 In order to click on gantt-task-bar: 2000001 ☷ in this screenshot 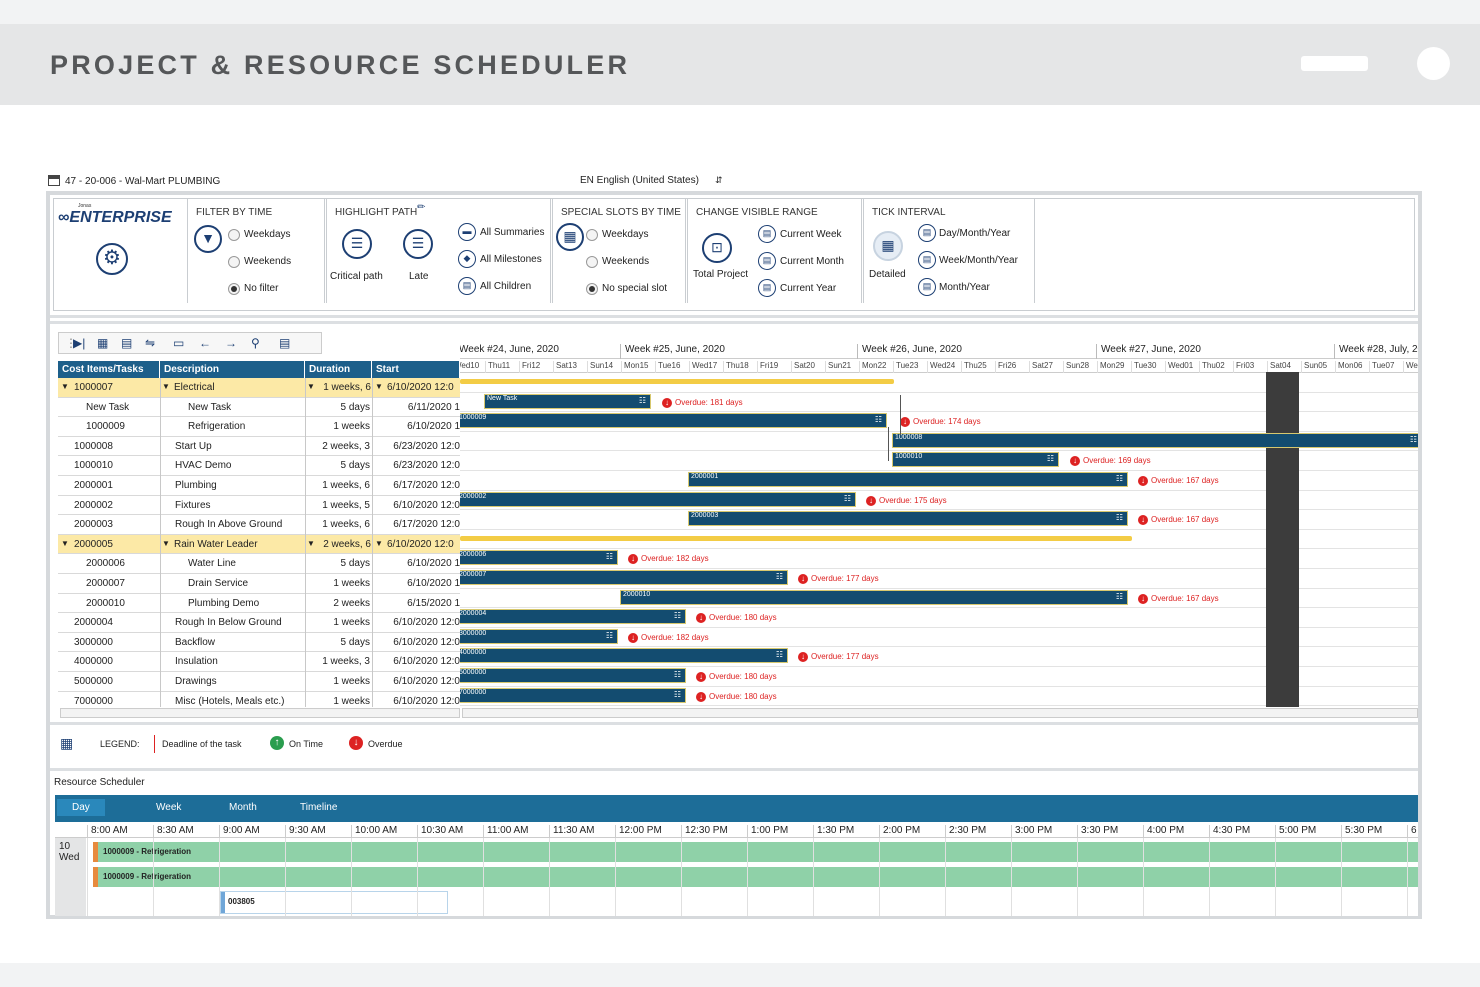, I will do `click(908, 479)`.